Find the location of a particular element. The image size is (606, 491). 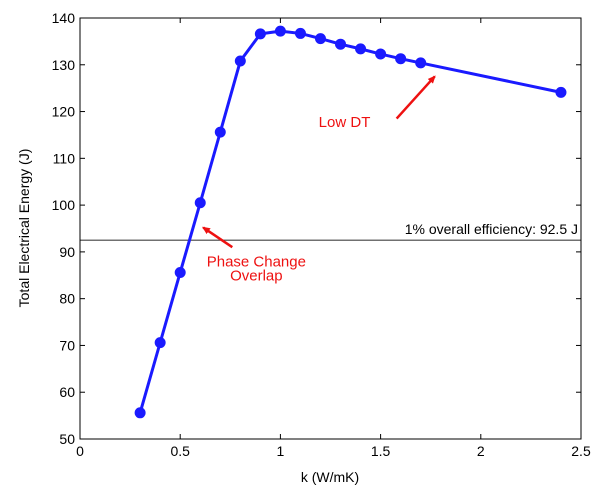

y-tick-label: 110 is located at coordinates (64, 158).